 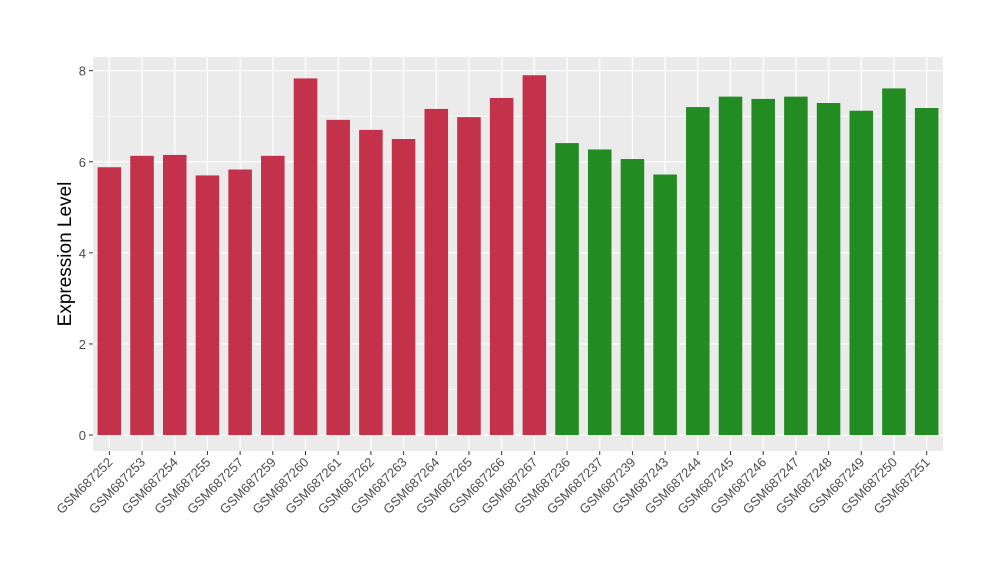 I want to click on bar-GSM687260, so click(x=305, y=257).